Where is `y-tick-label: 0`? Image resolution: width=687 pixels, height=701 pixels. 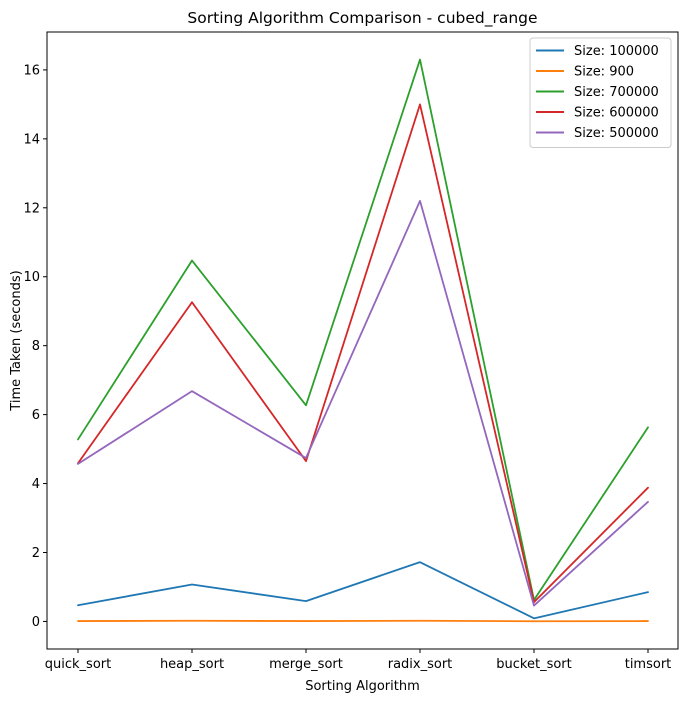
y-tick-label: 0 is located at coordinates (36, 622).